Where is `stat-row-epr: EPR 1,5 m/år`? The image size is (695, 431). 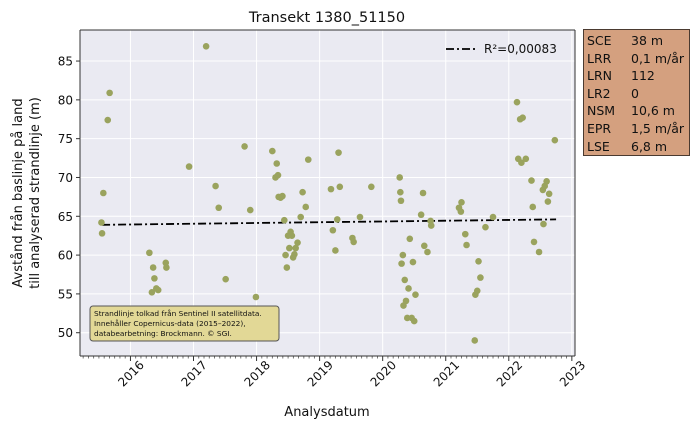 stat-row-epr: EPR 1,5 m/år is located at coordinates (638, 129).